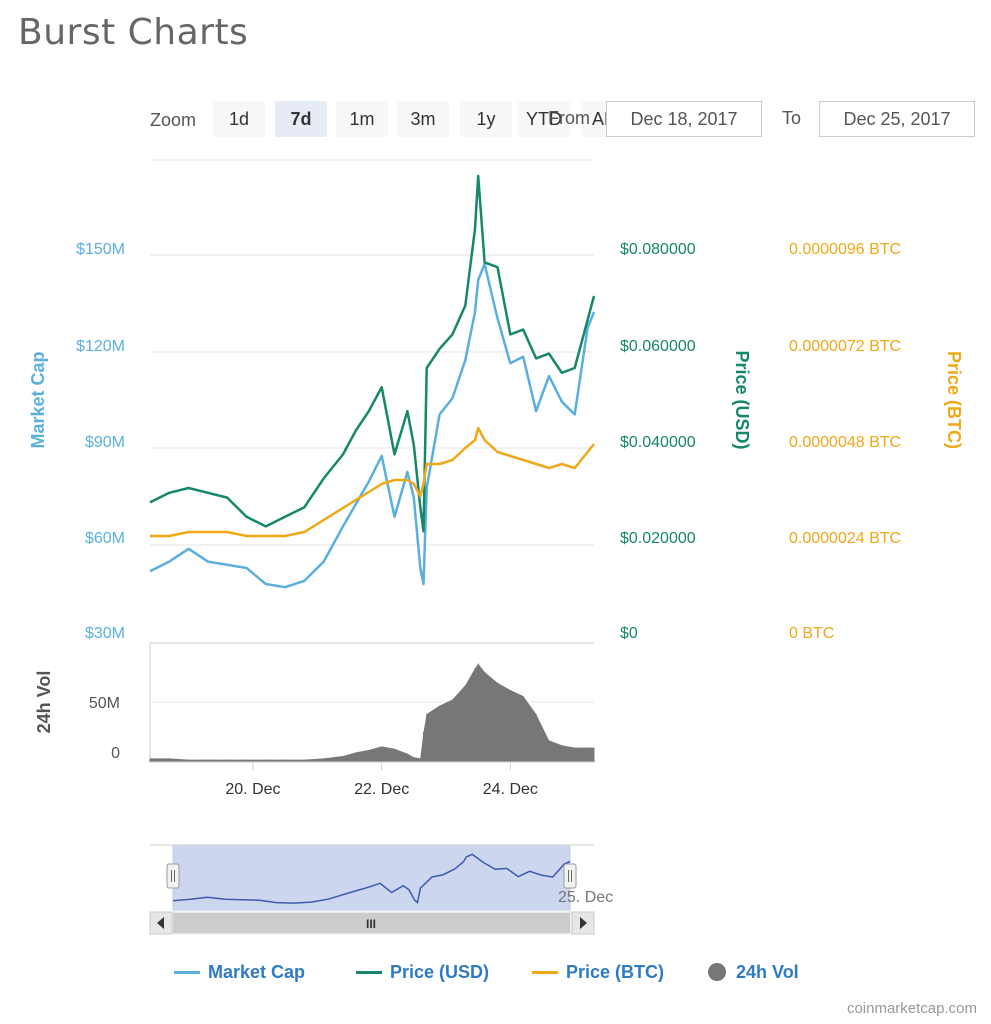 This screenshot has height=1024, width=991. I want to click on legend-label: Price (USD), so click(440, 971).